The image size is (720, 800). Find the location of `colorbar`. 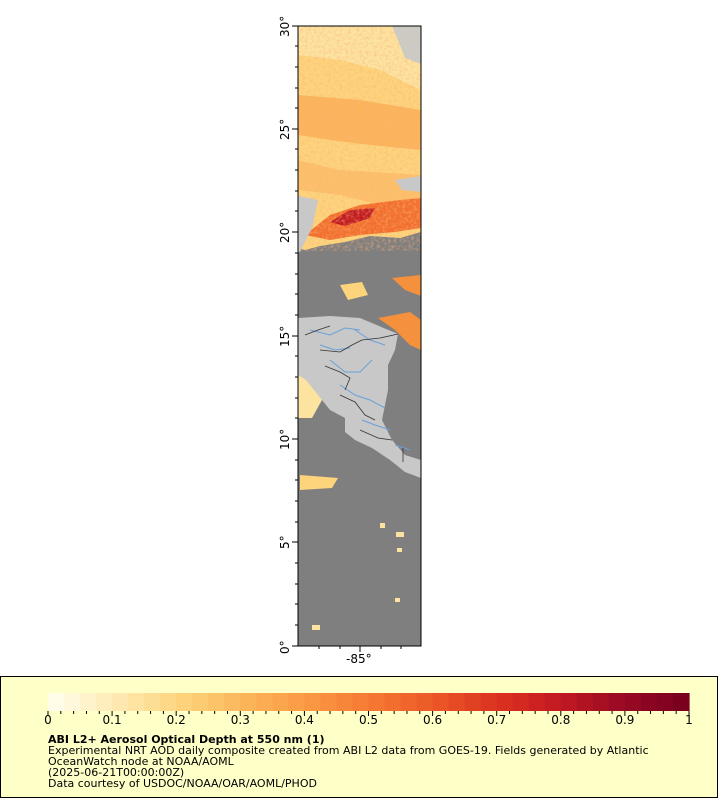

colorbar is located at coordinates (368, 704).